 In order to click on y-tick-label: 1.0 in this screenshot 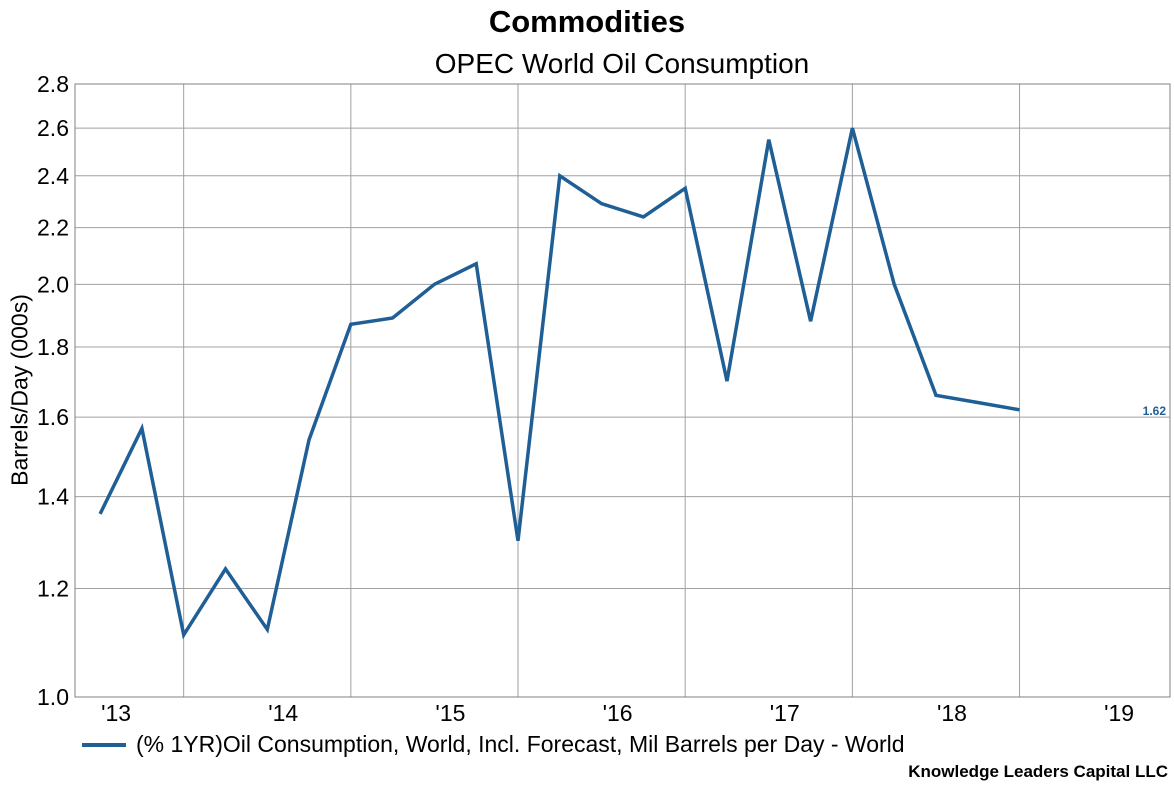, I will do `click(53, 697)`.